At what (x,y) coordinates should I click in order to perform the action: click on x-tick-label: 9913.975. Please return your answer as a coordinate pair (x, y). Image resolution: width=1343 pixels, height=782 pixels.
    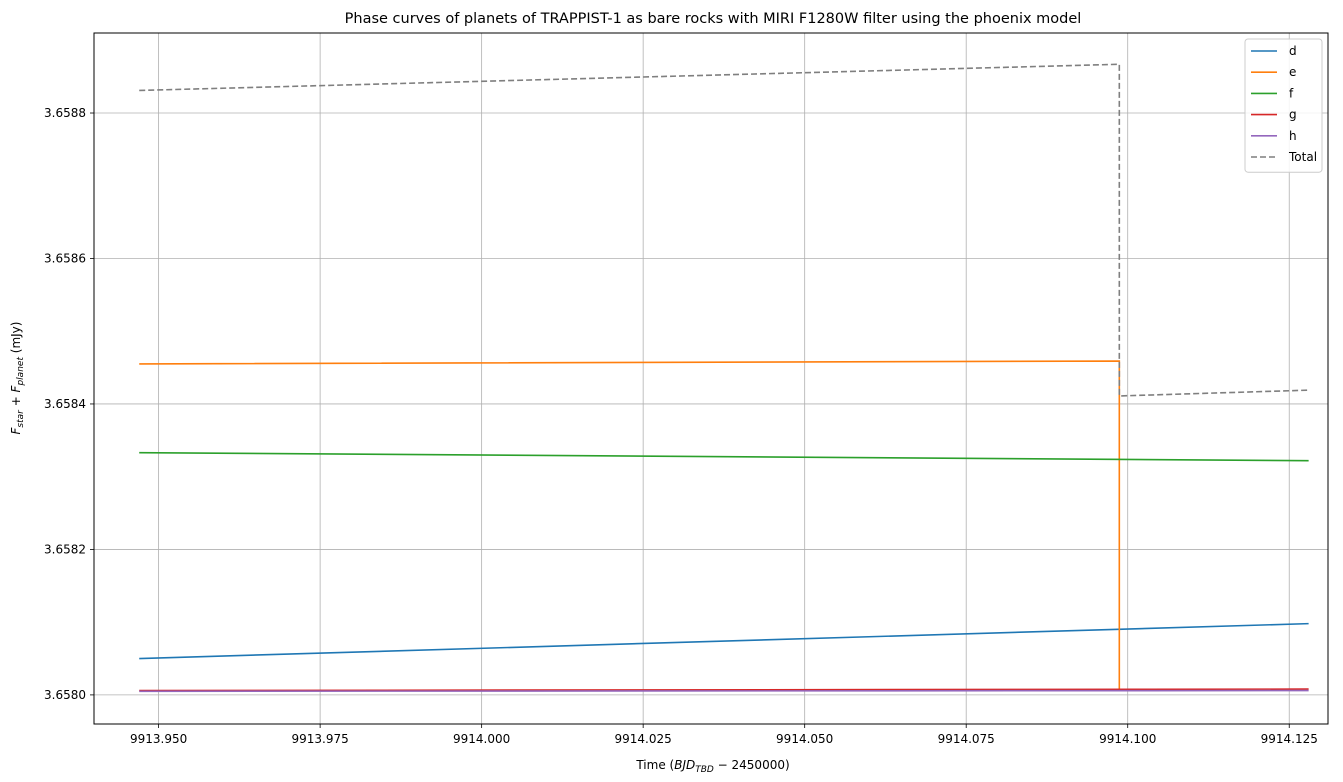
    Looking at the image, I should click on (319, 739).